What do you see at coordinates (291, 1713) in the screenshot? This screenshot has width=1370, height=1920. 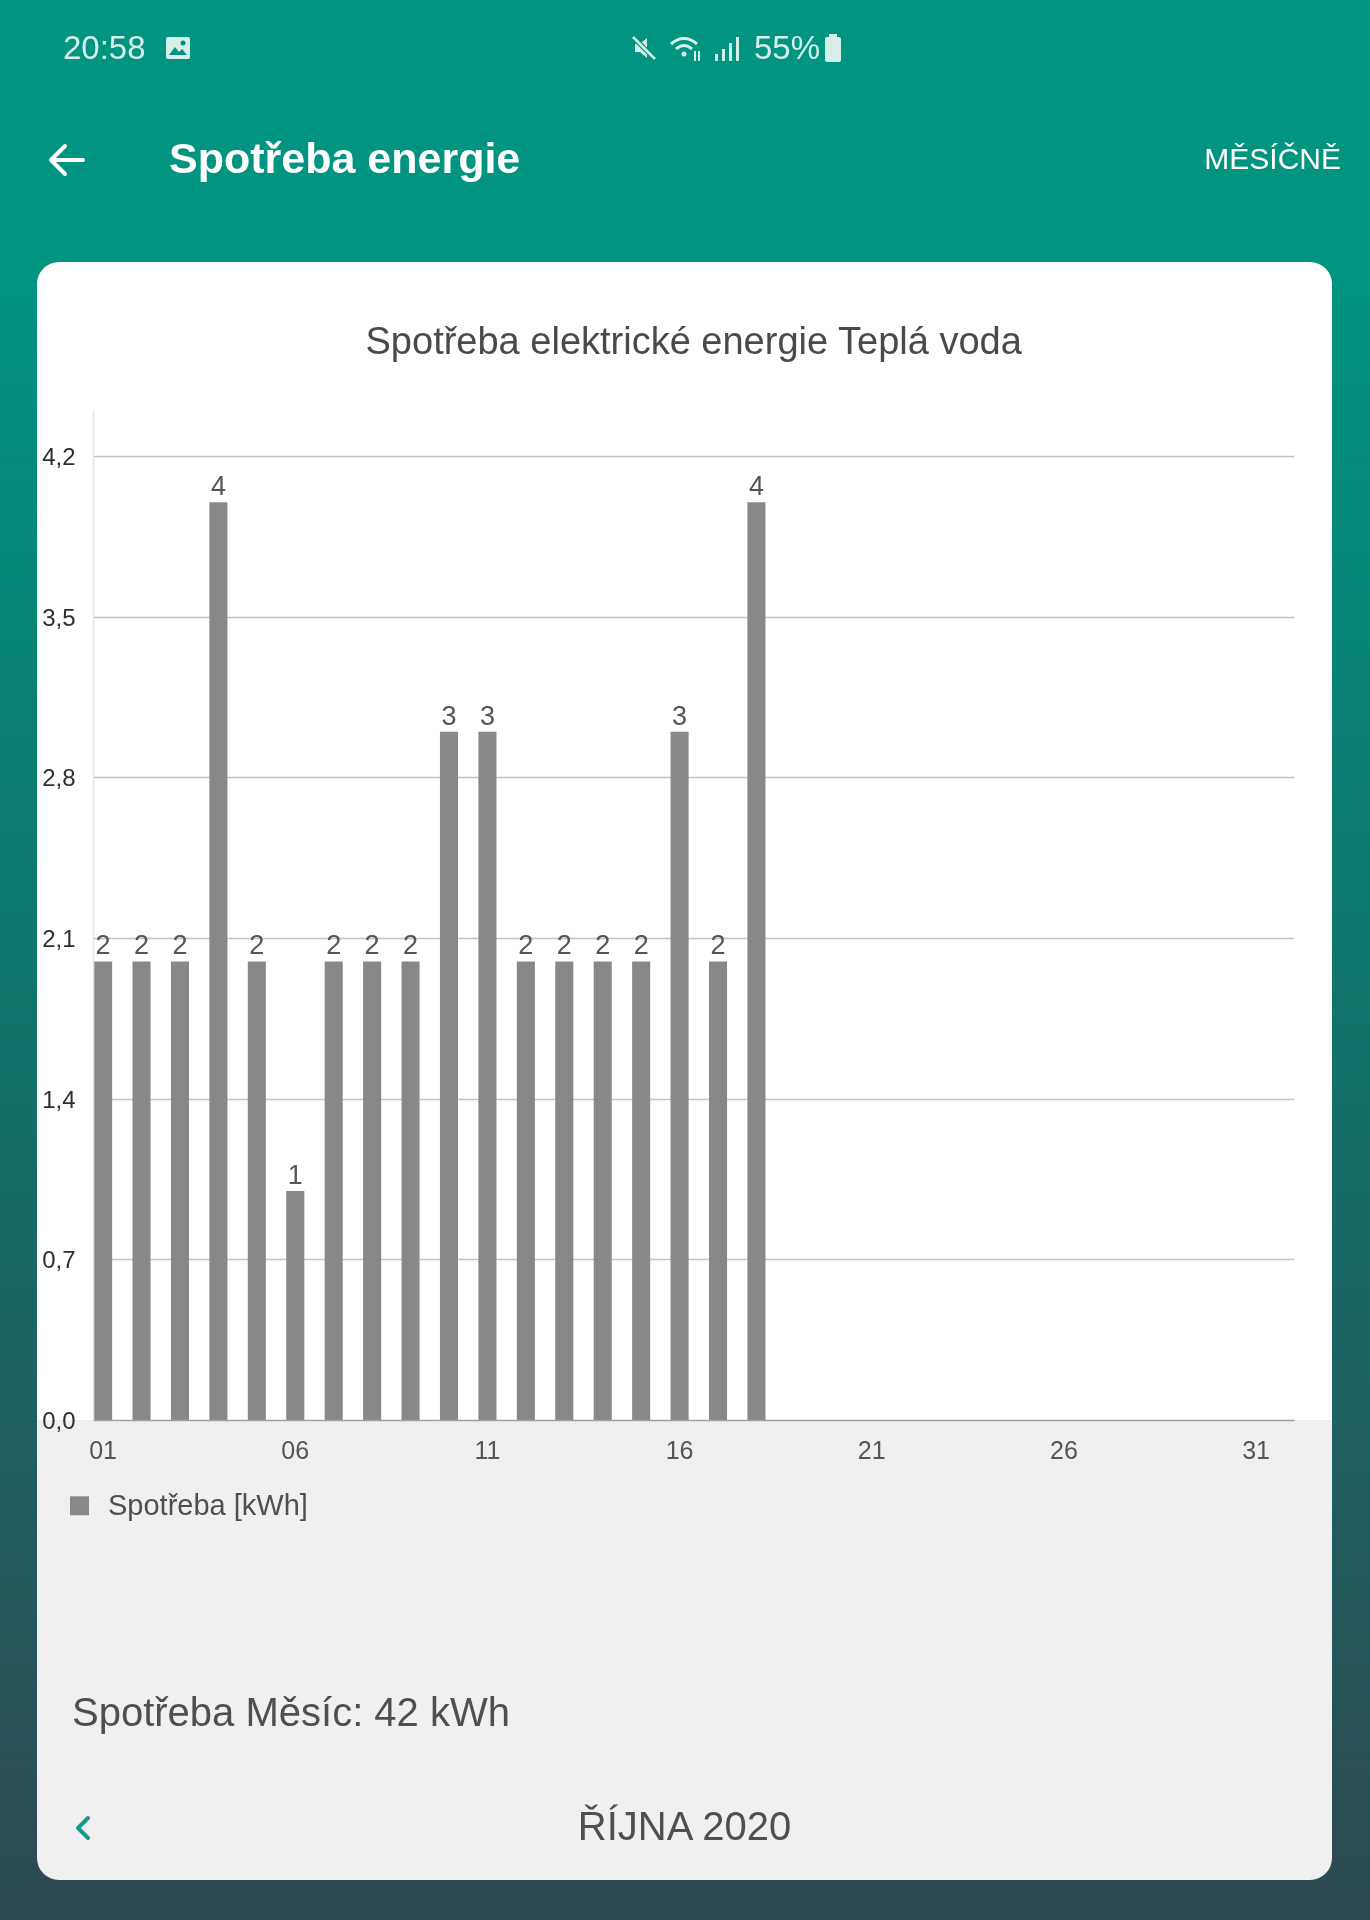 I see `text: Spotřeba Měsíc: 42 kWh` at bounding box center [291, 1713].